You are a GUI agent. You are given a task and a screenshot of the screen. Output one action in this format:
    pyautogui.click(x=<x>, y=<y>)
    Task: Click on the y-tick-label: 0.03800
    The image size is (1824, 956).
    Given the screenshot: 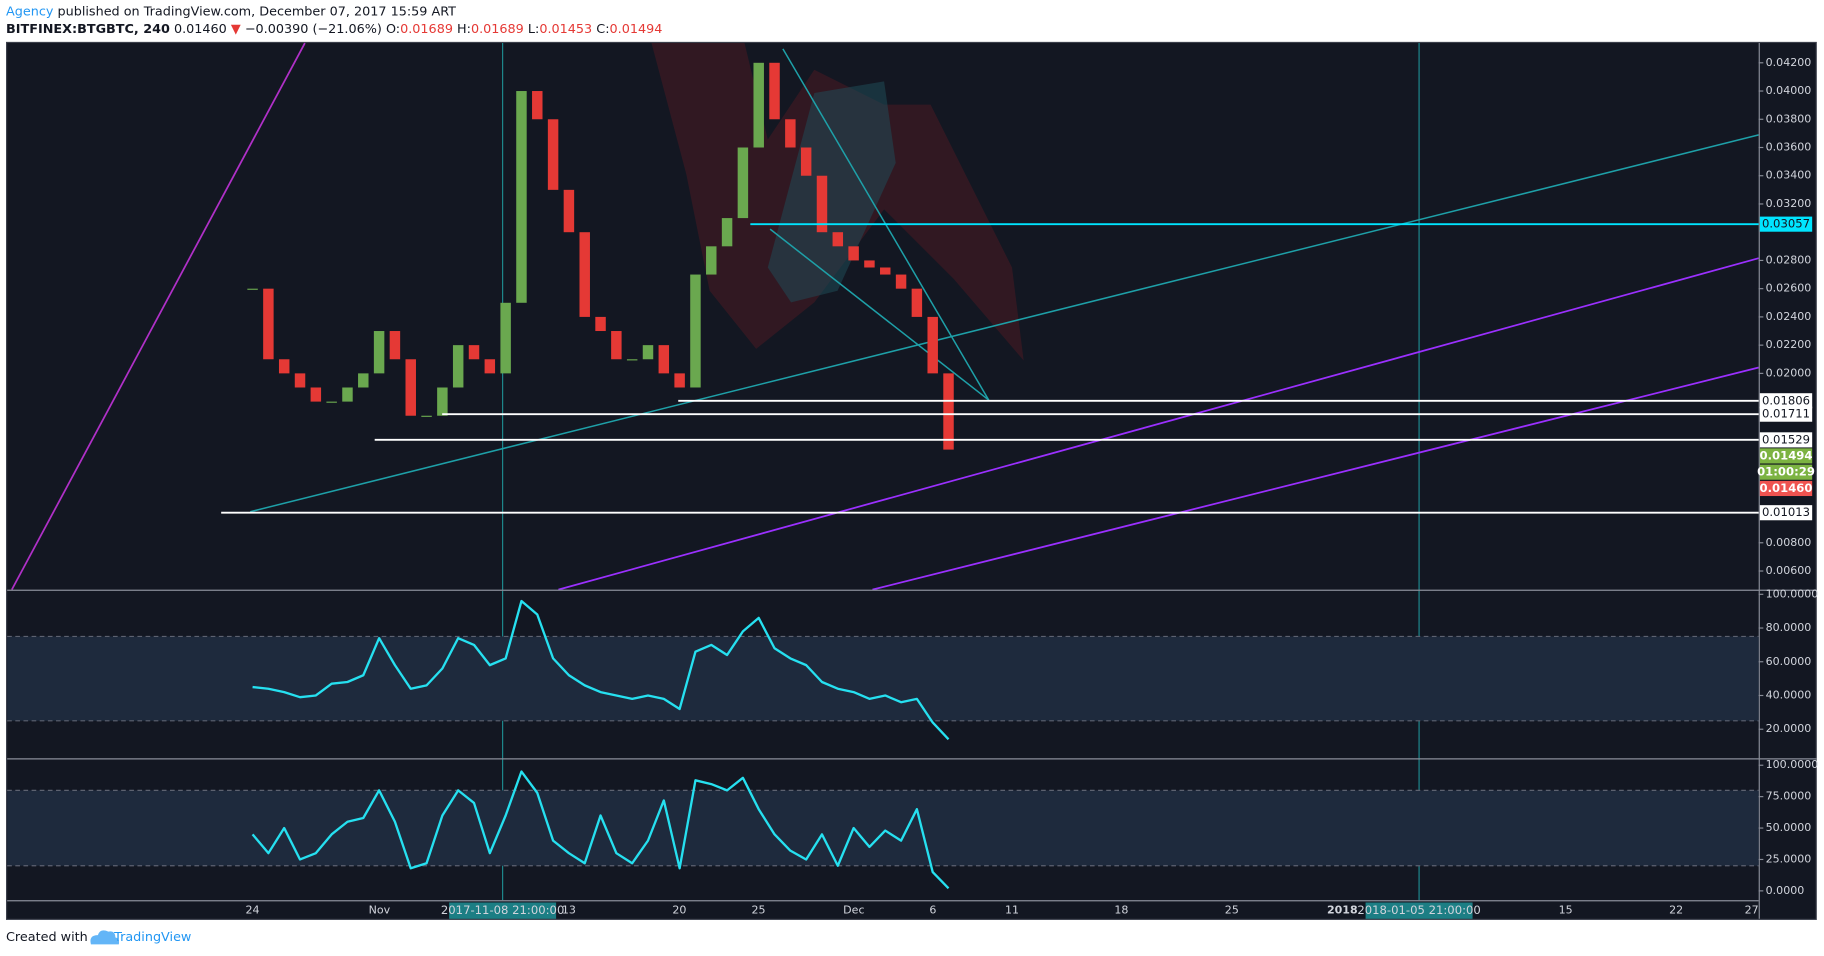 What is the action you would take?
    pyautogui.click(x=1789, y=118)
    